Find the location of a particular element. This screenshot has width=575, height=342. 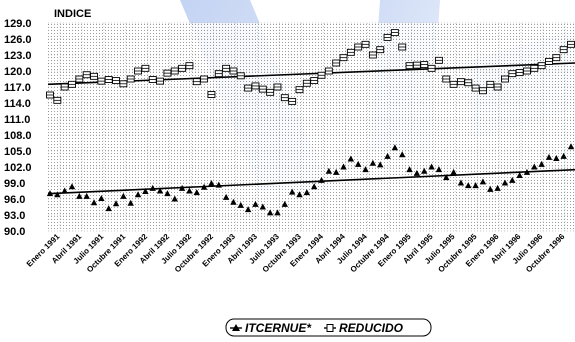

y-tick-label: 93.0 is located at coordinates (14, 216).